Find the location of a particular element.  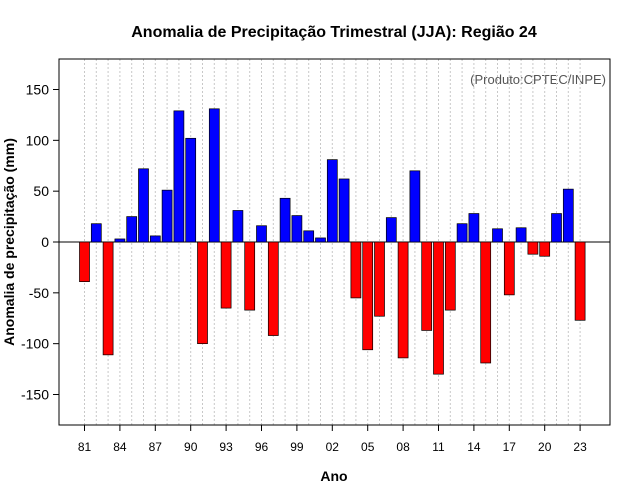

bar-1991 is located at coordinates (202, 293).